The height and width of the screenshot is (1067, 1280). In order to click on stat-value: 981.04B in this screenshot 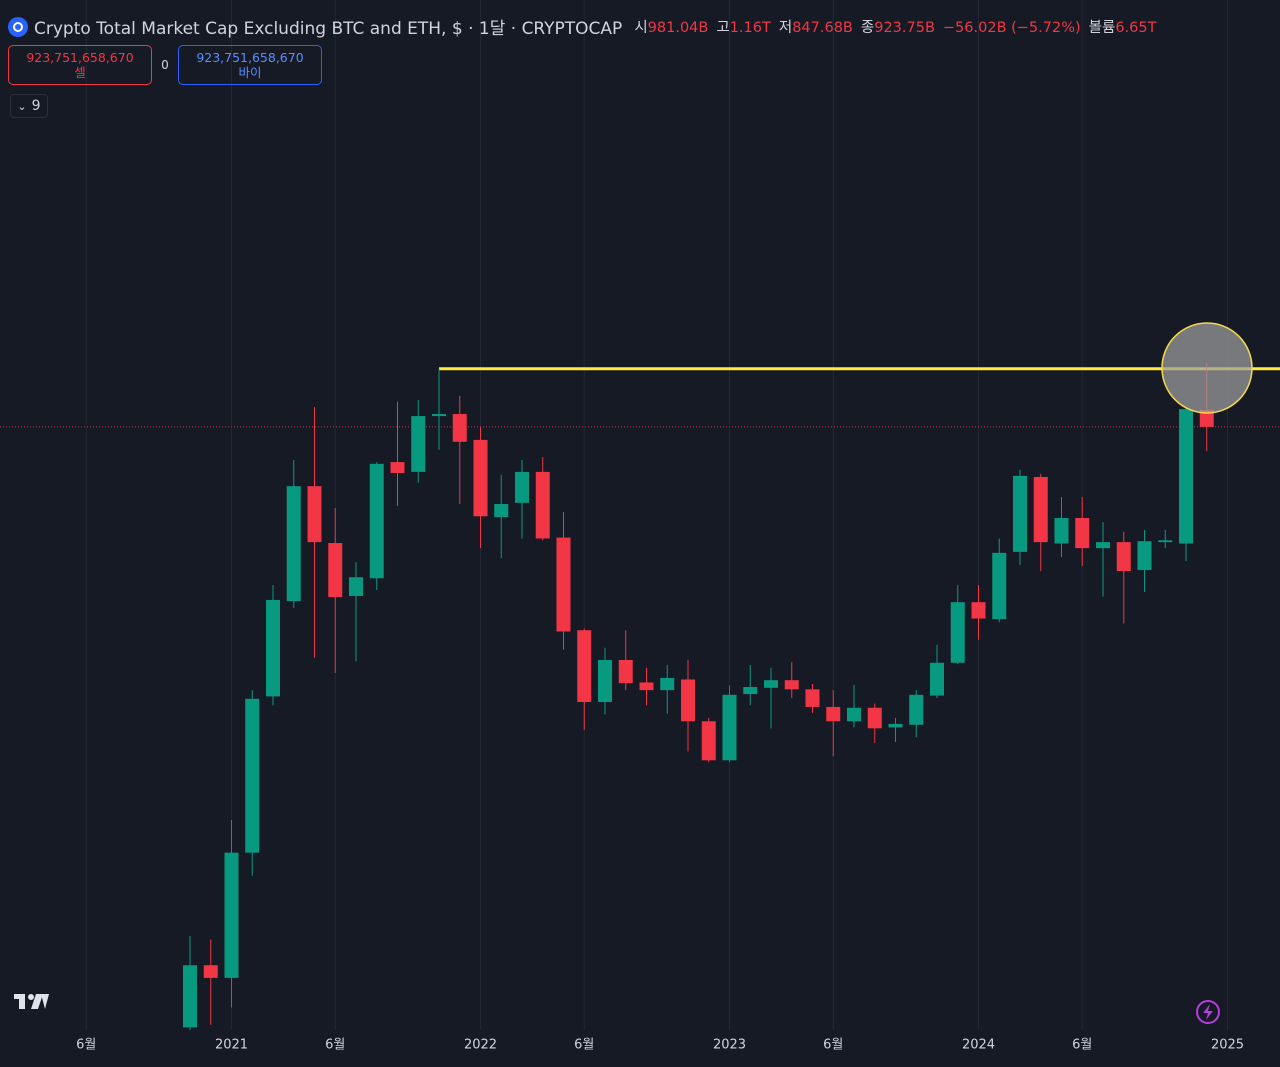, I will do `click(678, 28)`.